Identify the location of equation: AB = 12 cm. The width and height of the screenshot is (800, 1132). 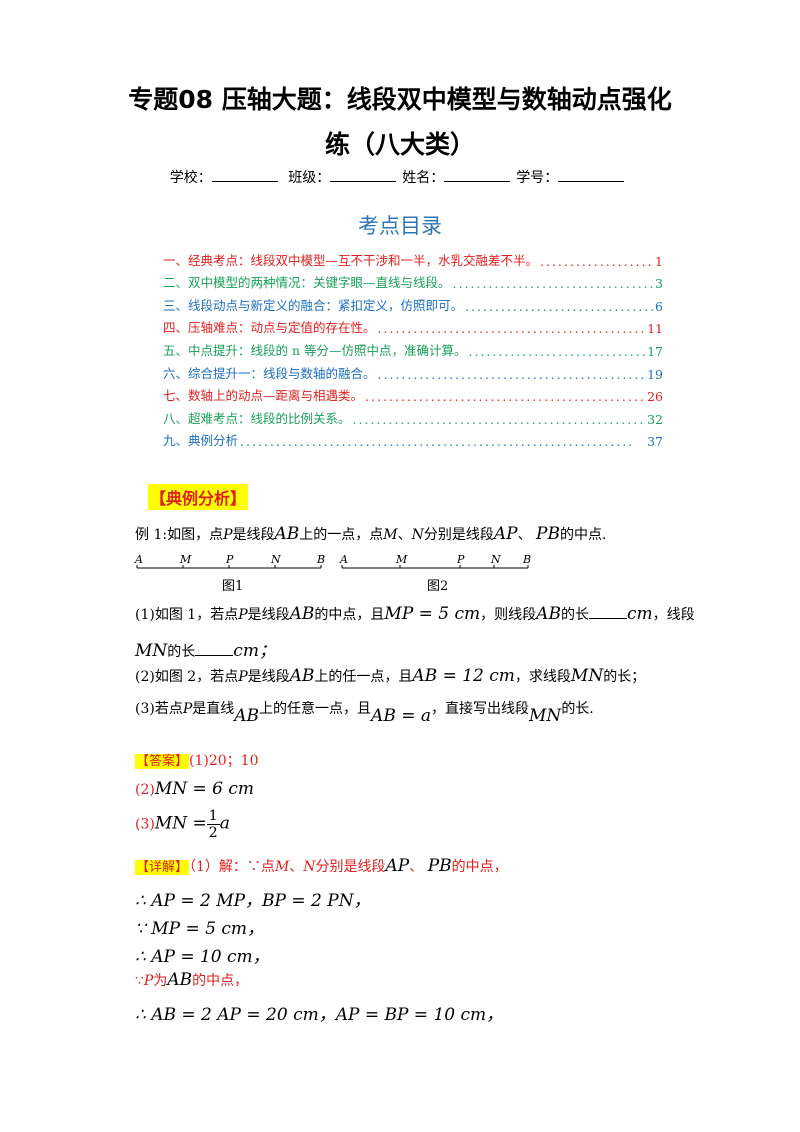
(463, 676).